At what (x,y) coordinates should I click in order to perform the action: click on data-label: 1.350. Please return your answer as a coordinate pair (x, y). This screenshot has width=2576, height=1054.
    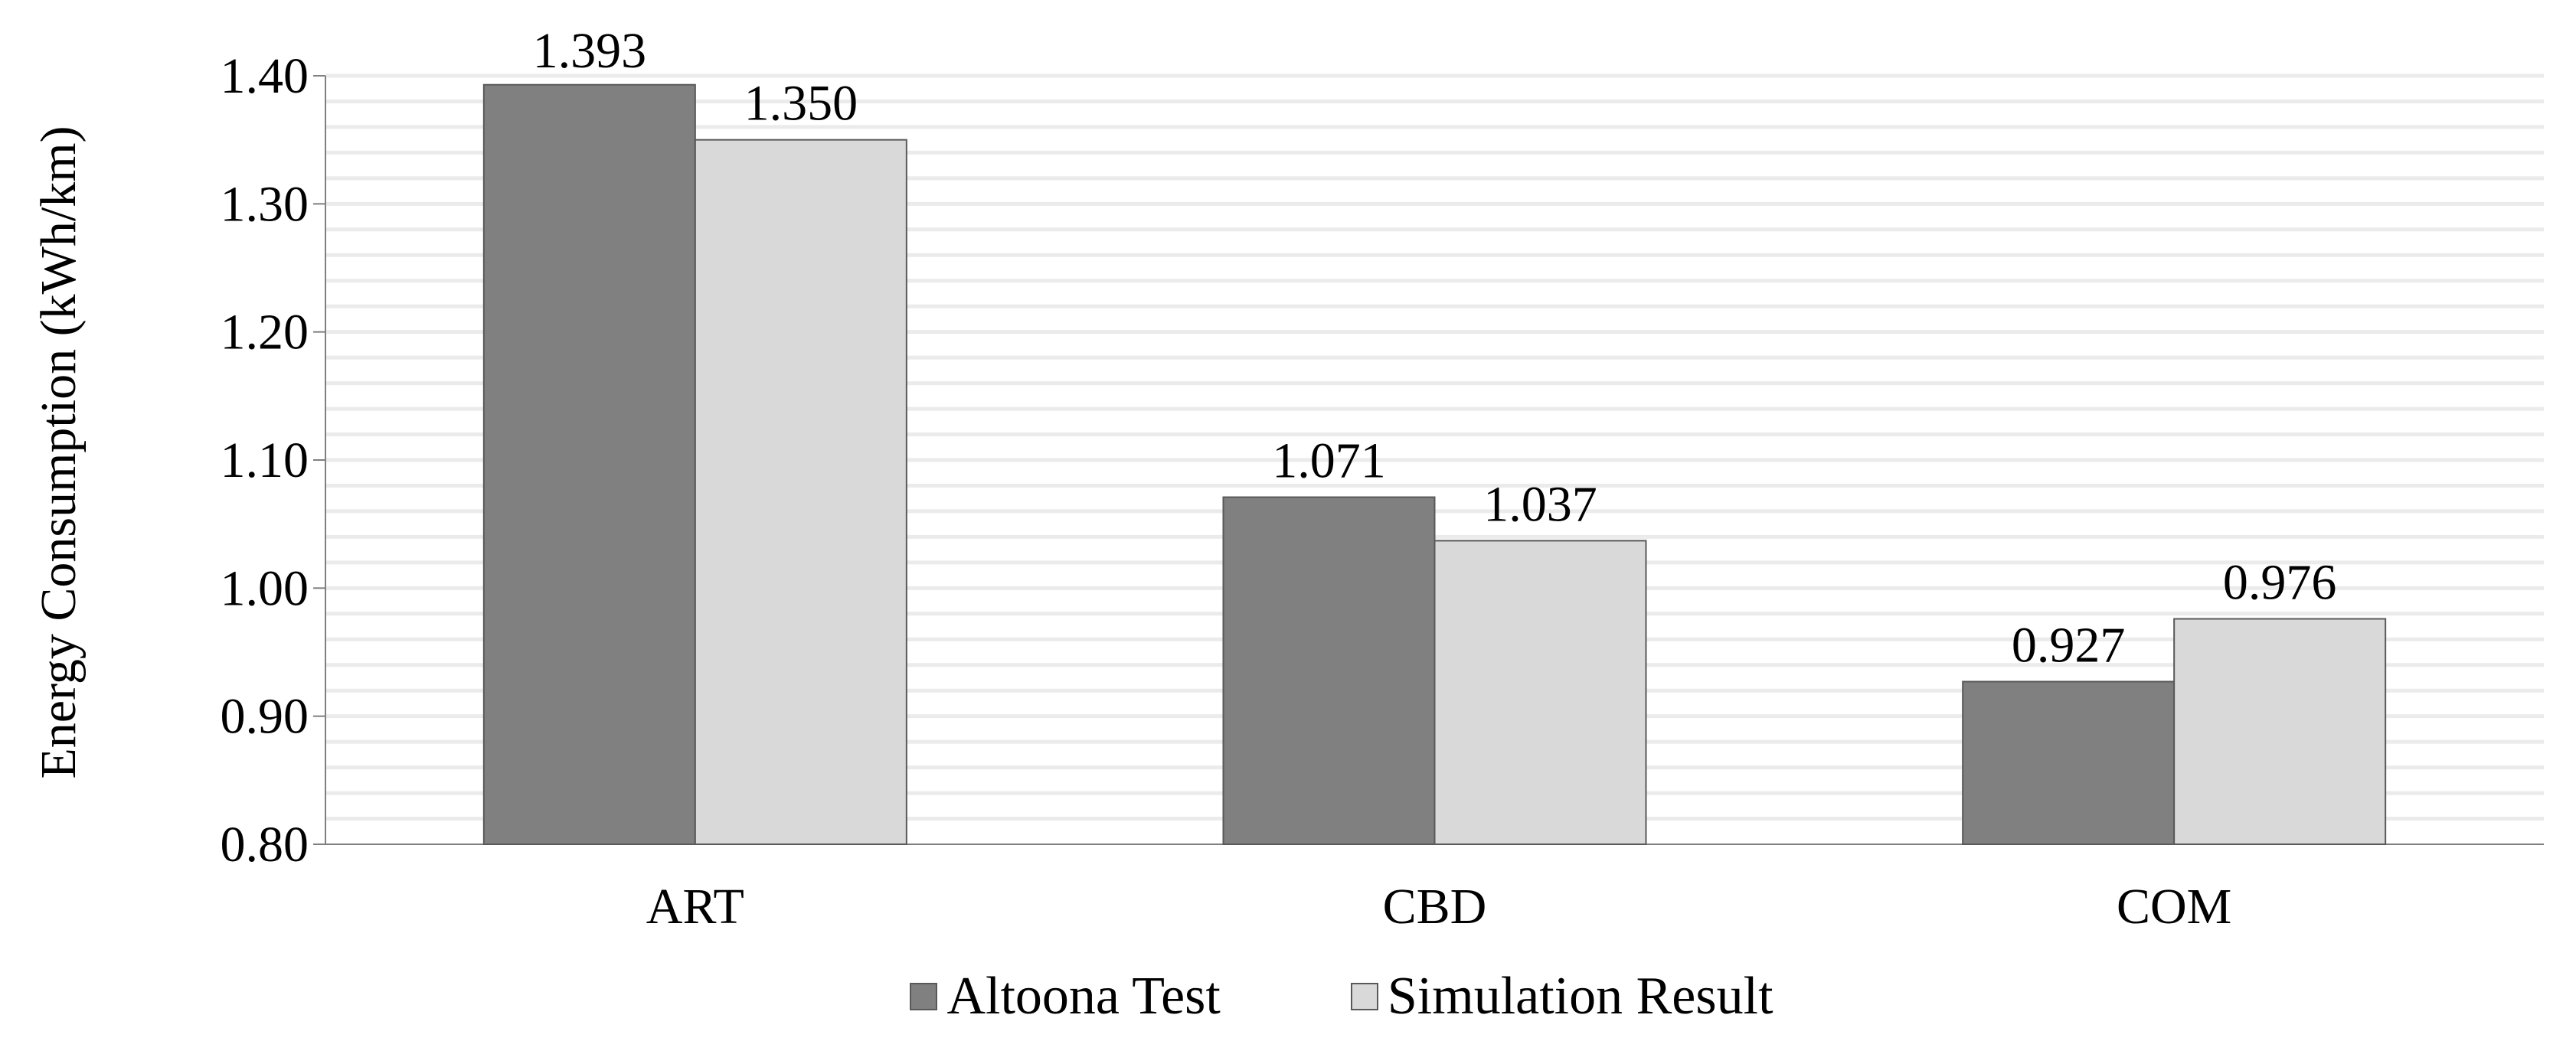
    Looking at the image, I should click on (801, 104).